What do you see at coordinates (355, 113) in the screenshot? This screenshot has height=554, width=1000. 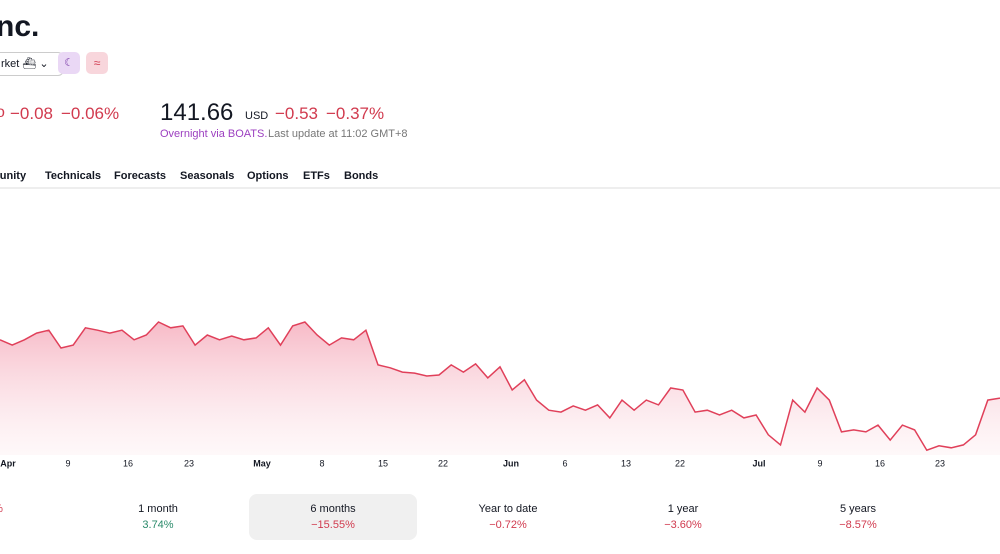 I see `price-change-pct: −0.37%` at bounding box center [355, 113].